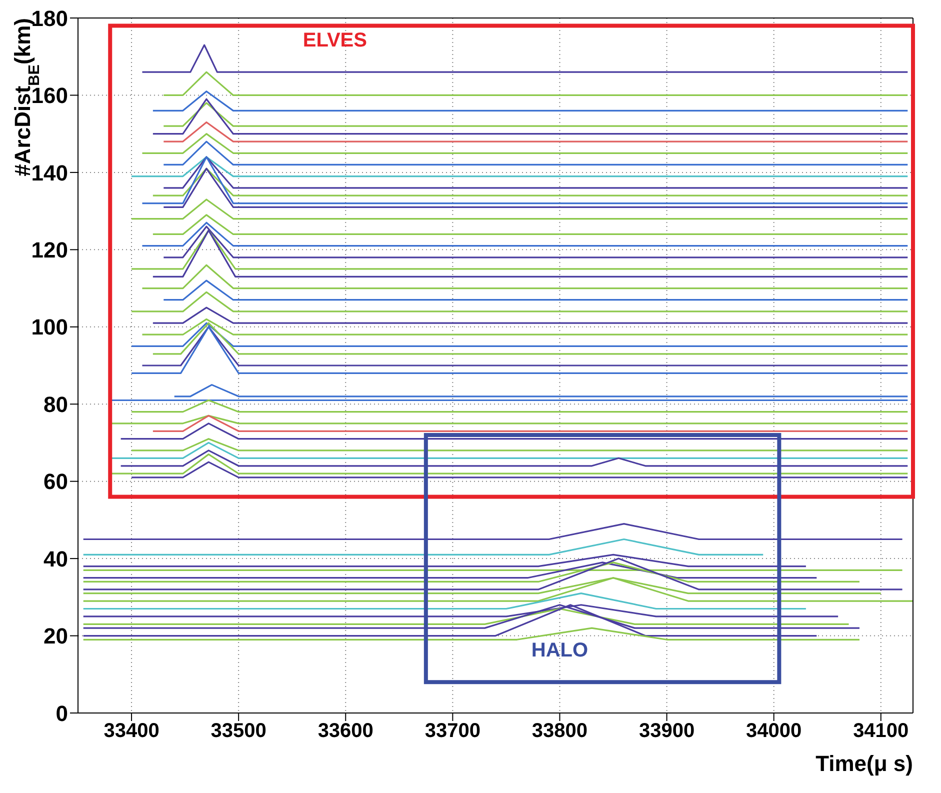 The height and width of the screenshot is (793, 941). Describe the element at coordinates (666, 731) in the screenshot. I see `x-tick-label: 33900` at that location.